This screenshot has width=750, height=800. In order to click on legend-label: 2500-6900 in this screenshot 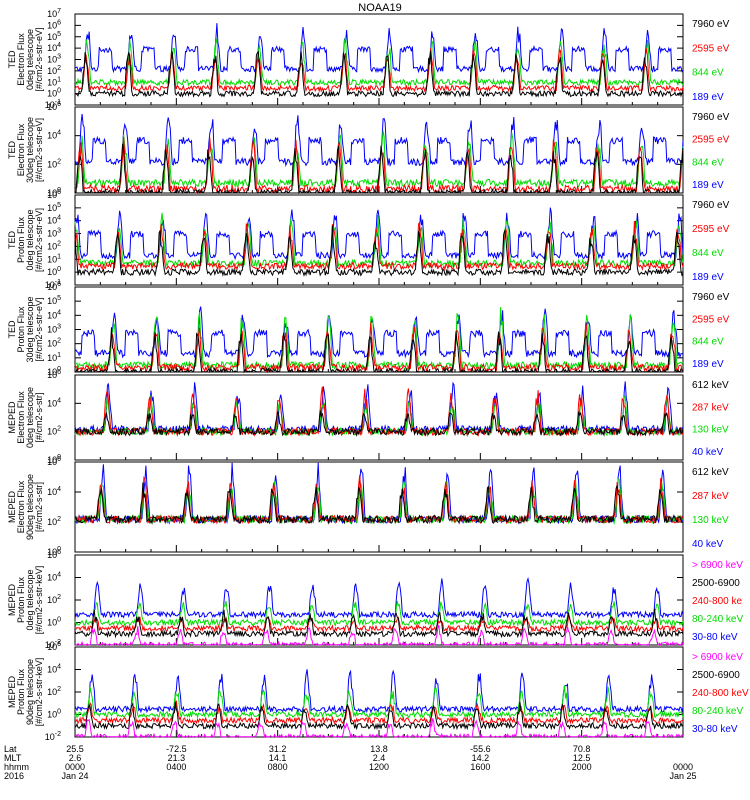, I will do `click(716, 583)`.